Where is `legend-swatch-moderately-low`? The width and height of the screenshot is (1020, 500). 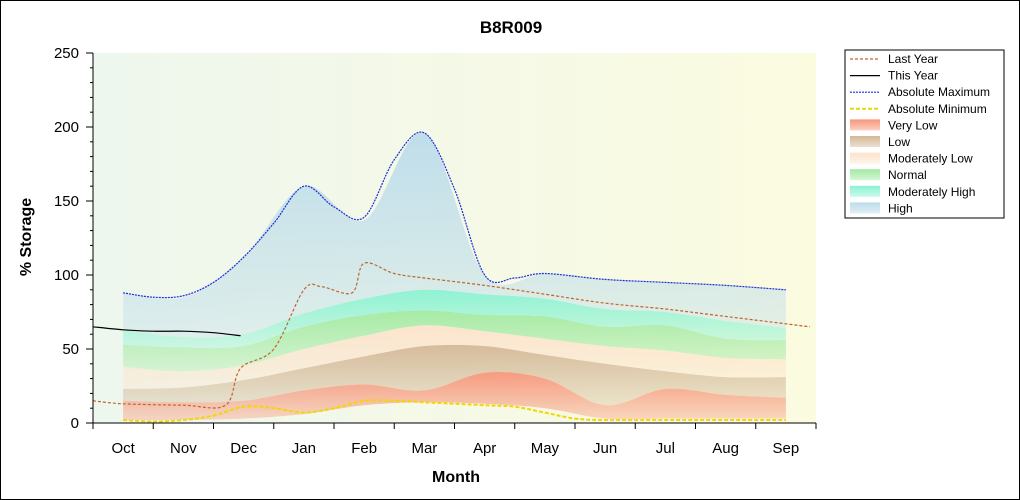 legend-swatch-moderately-low is located at coordinates (865, 158).